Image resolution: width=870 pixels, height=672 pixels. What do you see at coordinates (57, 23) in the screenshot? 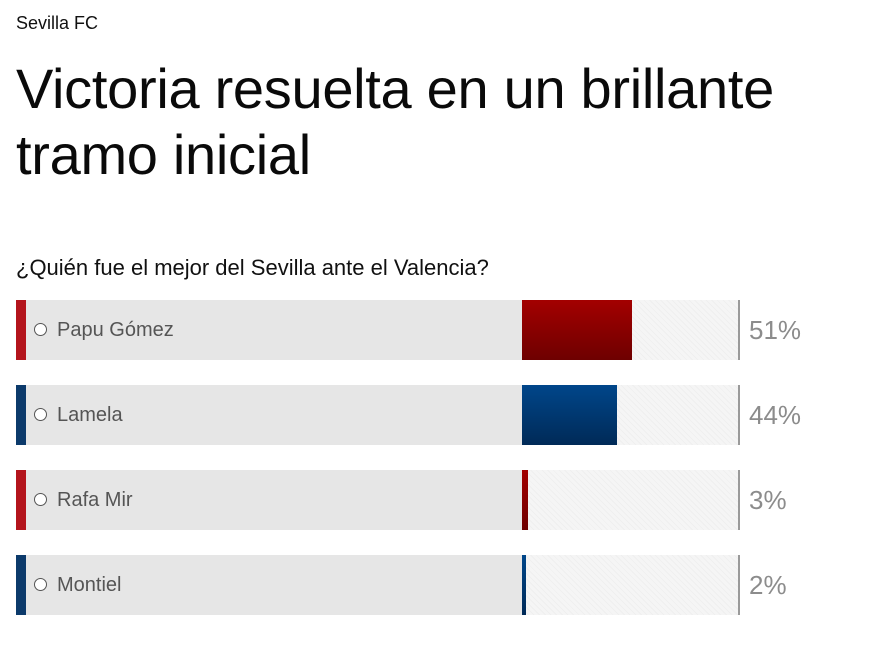
I see `section-label: Sevilla FC` at bounding box center [57, 23].